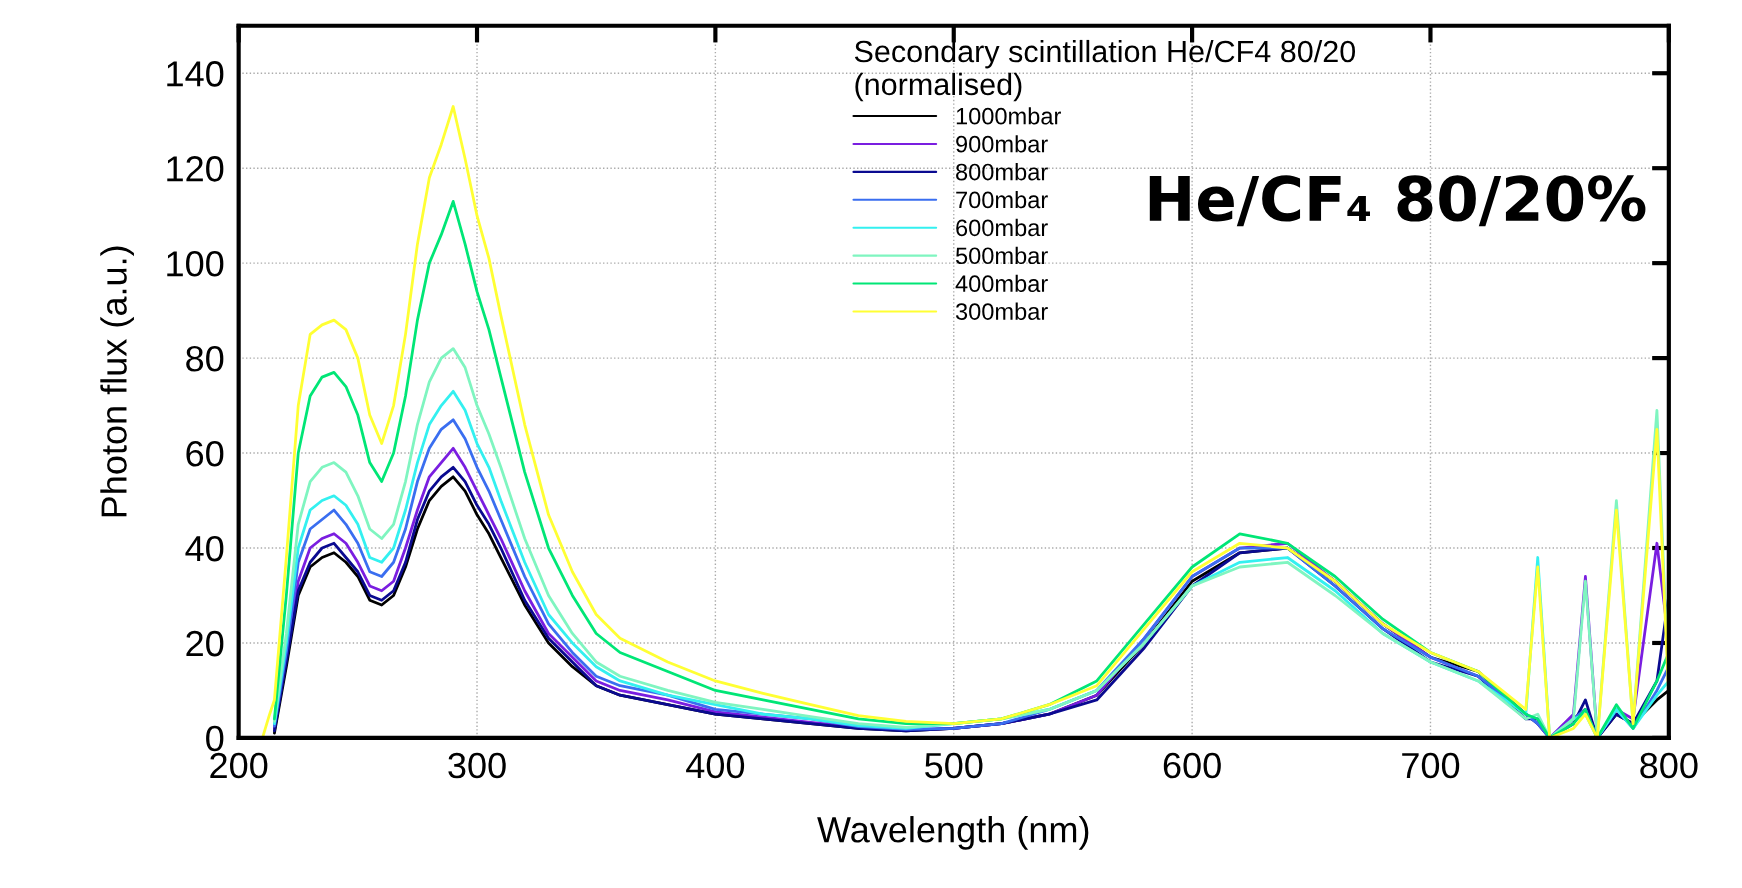 The width and height of the screenshot is (1742, 888). I want to click on y-axis-title: Photon flux (a.u.), so click(117, 381).